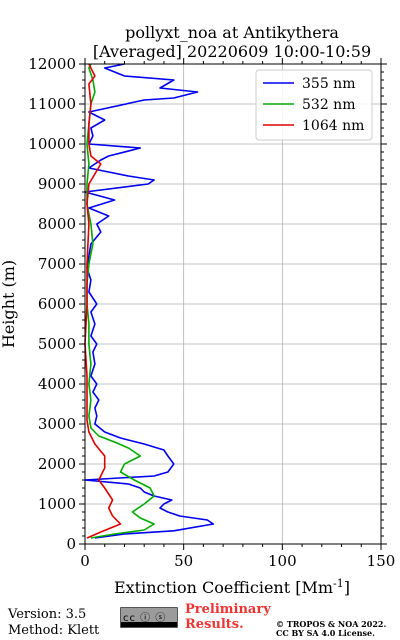 This screenshot has width=400, height=640. What do you see at coordinates (232, 51) in the screenshot?
I see `chart-subtitle: [Averaged] 20220609 10:00-10:59` at bounding box center [232, 51].